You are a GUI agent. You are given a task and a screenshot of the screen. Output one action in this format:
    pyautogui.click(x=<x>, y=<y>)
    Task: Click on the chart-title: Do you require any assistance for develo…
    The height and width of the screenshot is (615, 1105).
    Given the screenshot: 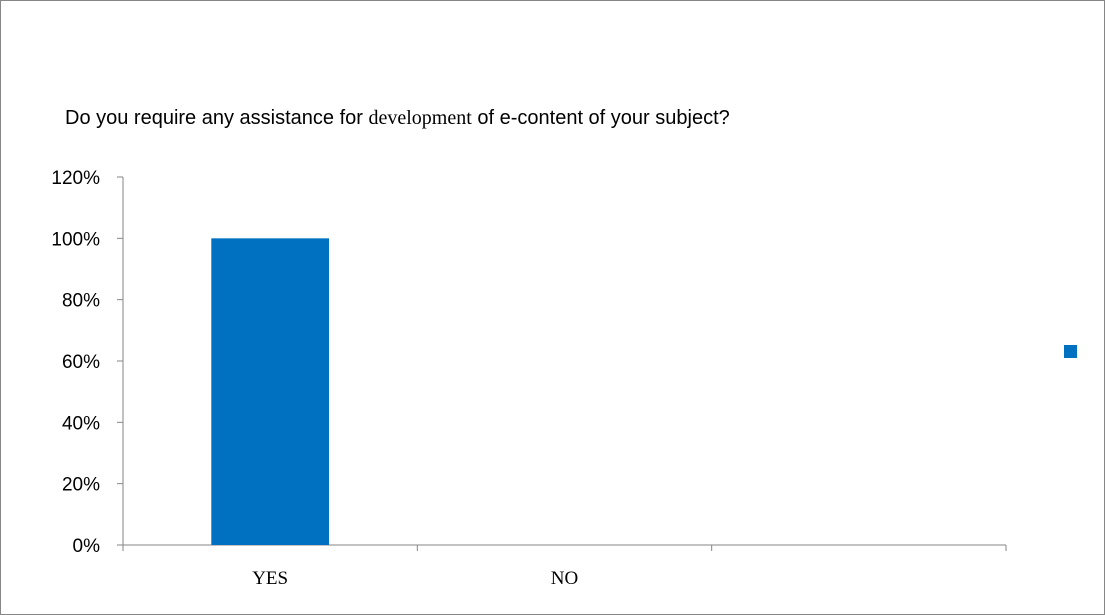 What is the action you would take?
    pyautogui.click(x=397, y=118)
    